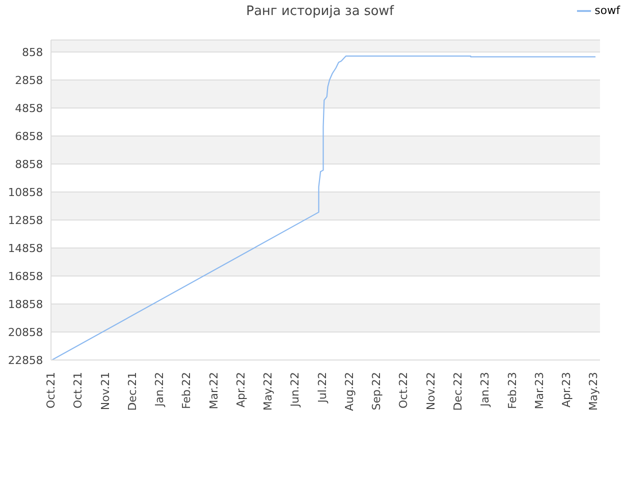 Image resolution: width=640 pixels, height=480 pixels. Describe the element at coordinates (32, 52) in the screenshot. I see `y-tick-label: 858` at that location.